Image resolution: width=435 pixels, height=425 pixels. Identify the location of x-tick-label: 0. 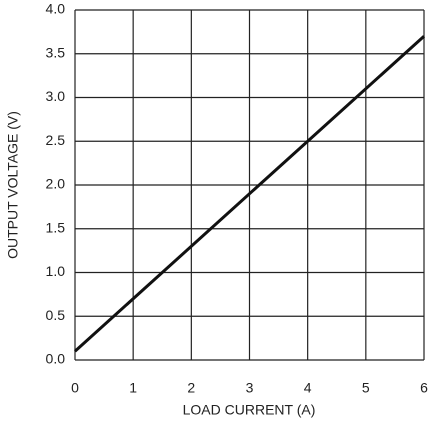
(75, 388).